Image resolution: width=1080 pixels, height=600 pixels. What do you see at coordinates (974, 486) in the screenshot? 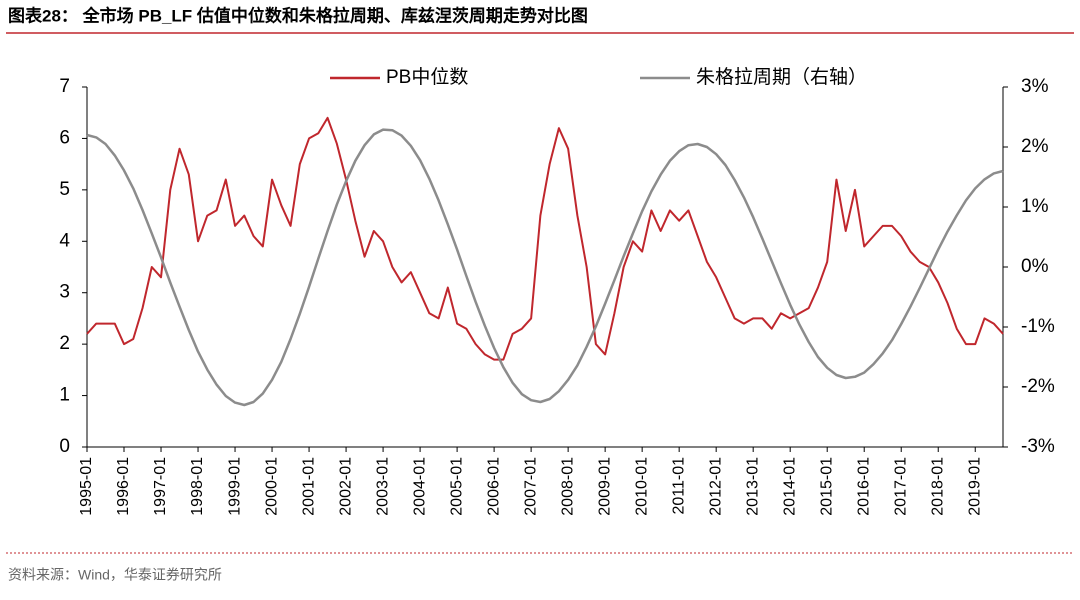
I see `x-tick-label: 2019-01` at bounding box center [974, 486].